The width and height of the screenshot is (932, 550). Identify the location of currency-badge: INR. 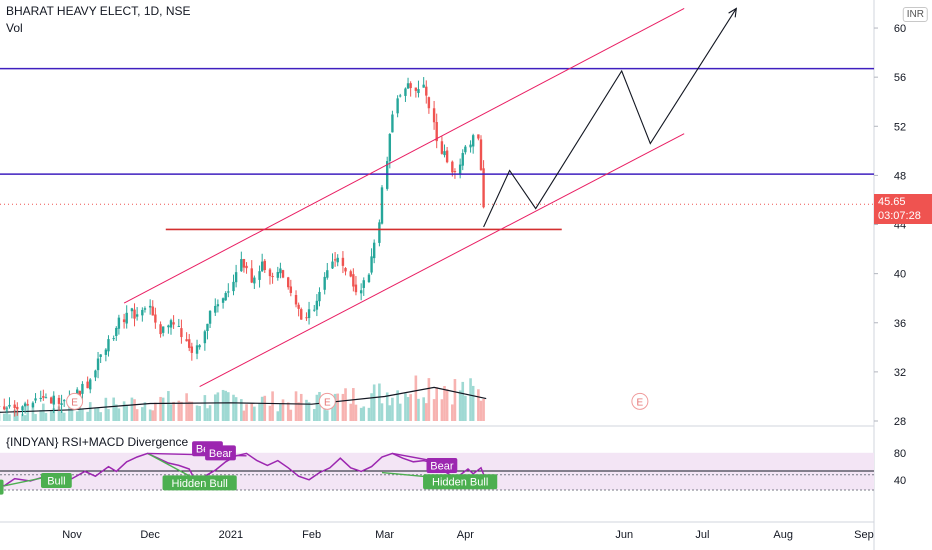
(915, 14).